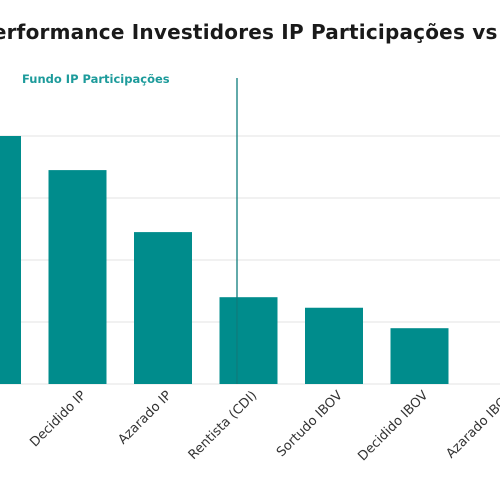  I want to click on x-tick-label-1: Decidido IP, so click(58, 419).